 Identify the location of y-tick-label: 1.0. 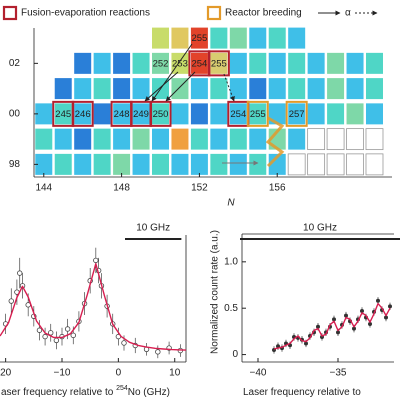
(231, 261).